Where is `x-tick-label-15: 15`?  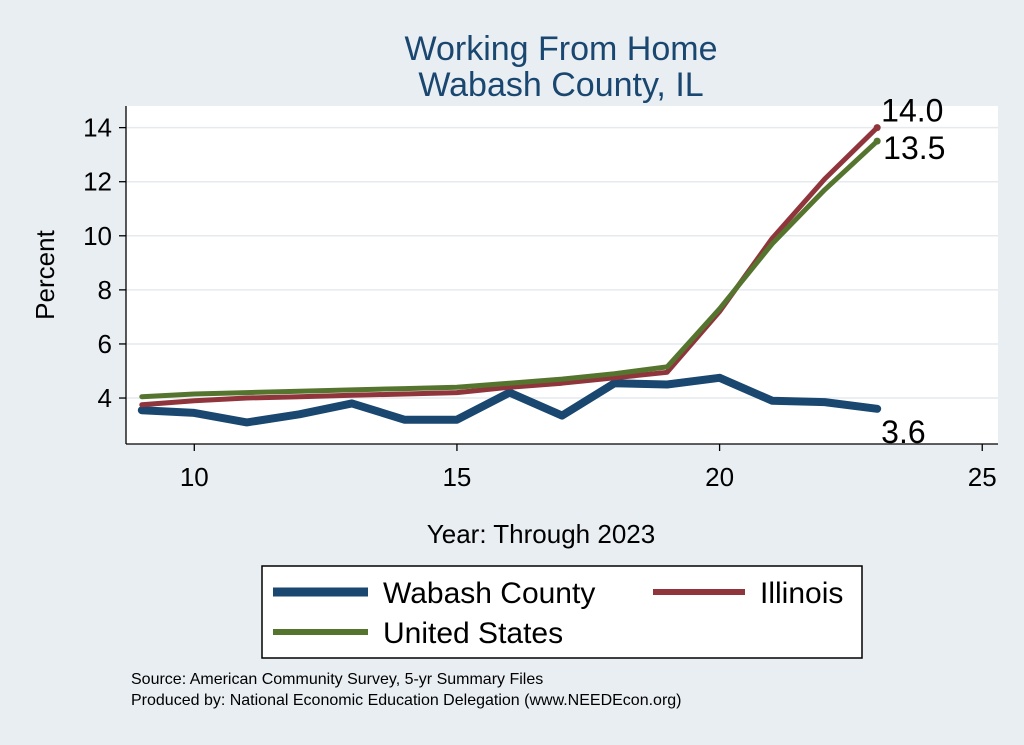 x-tick-label-15: 15 is located at coordinates (456, 477).